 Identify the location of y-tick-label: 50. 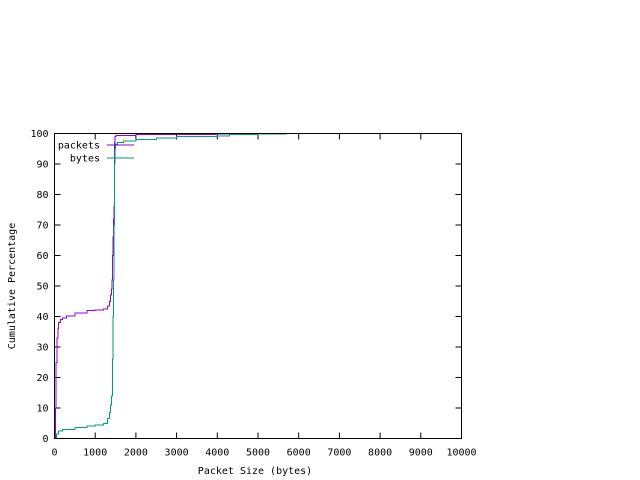
(42, 287).